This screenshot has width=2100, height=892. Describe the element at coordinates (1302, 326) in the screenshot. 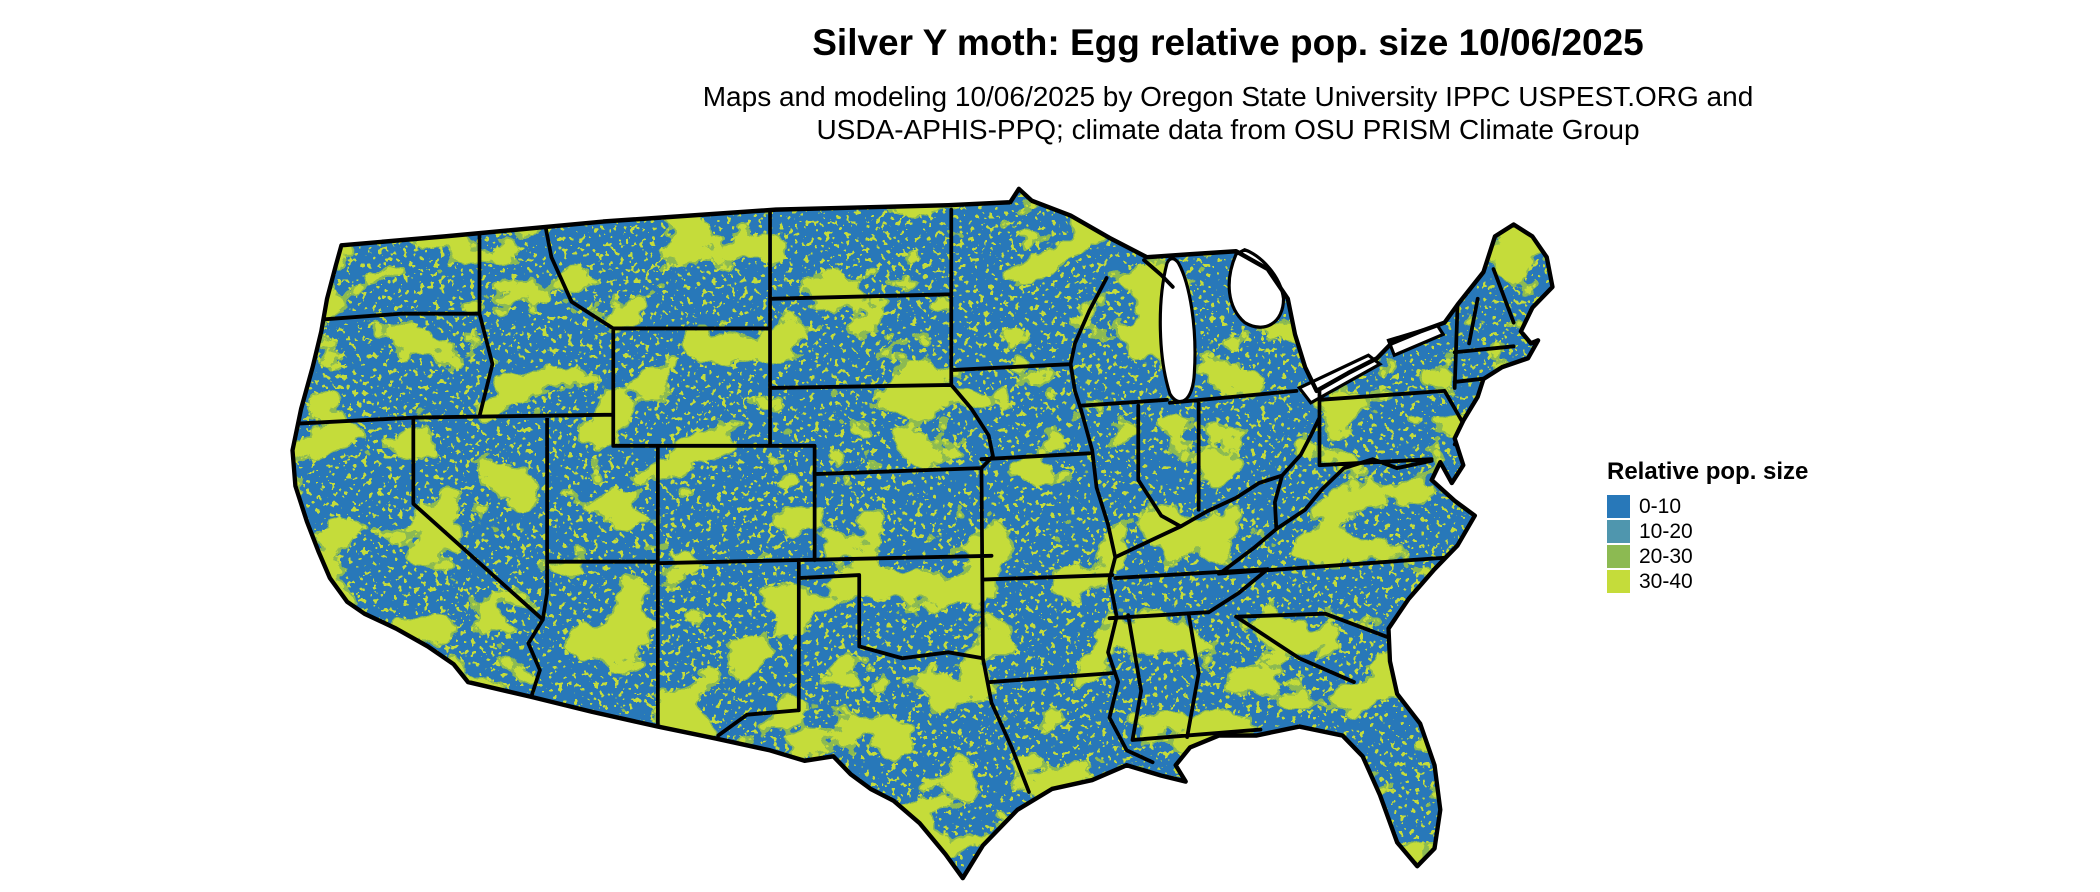

I see `great-lakes` at that location.